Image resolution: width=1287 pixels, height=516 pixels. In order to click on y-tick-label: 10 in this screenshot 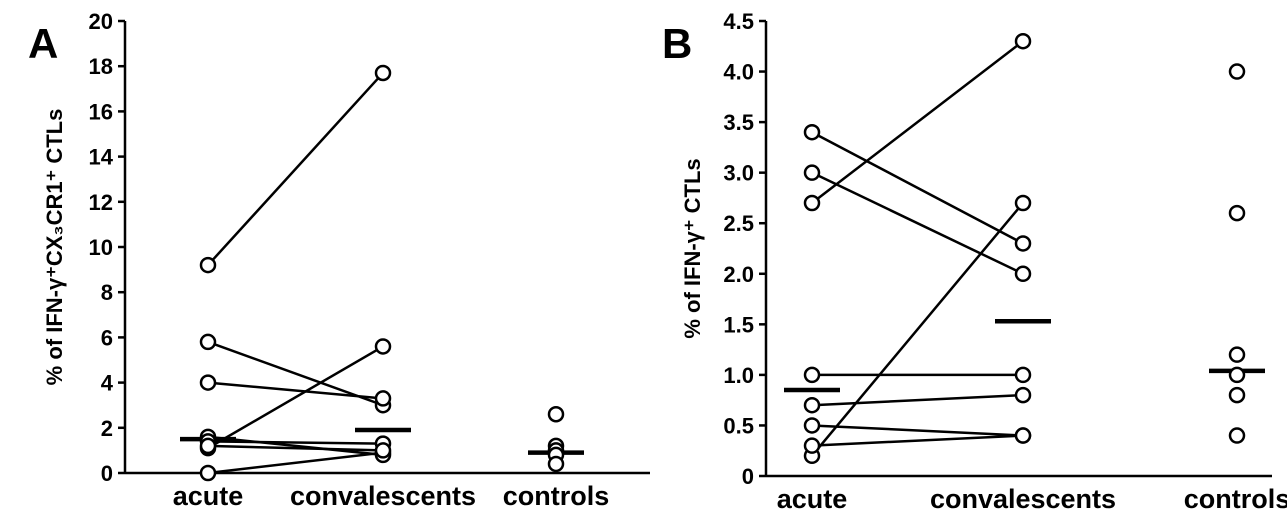, I will do `click(101, 247)`.